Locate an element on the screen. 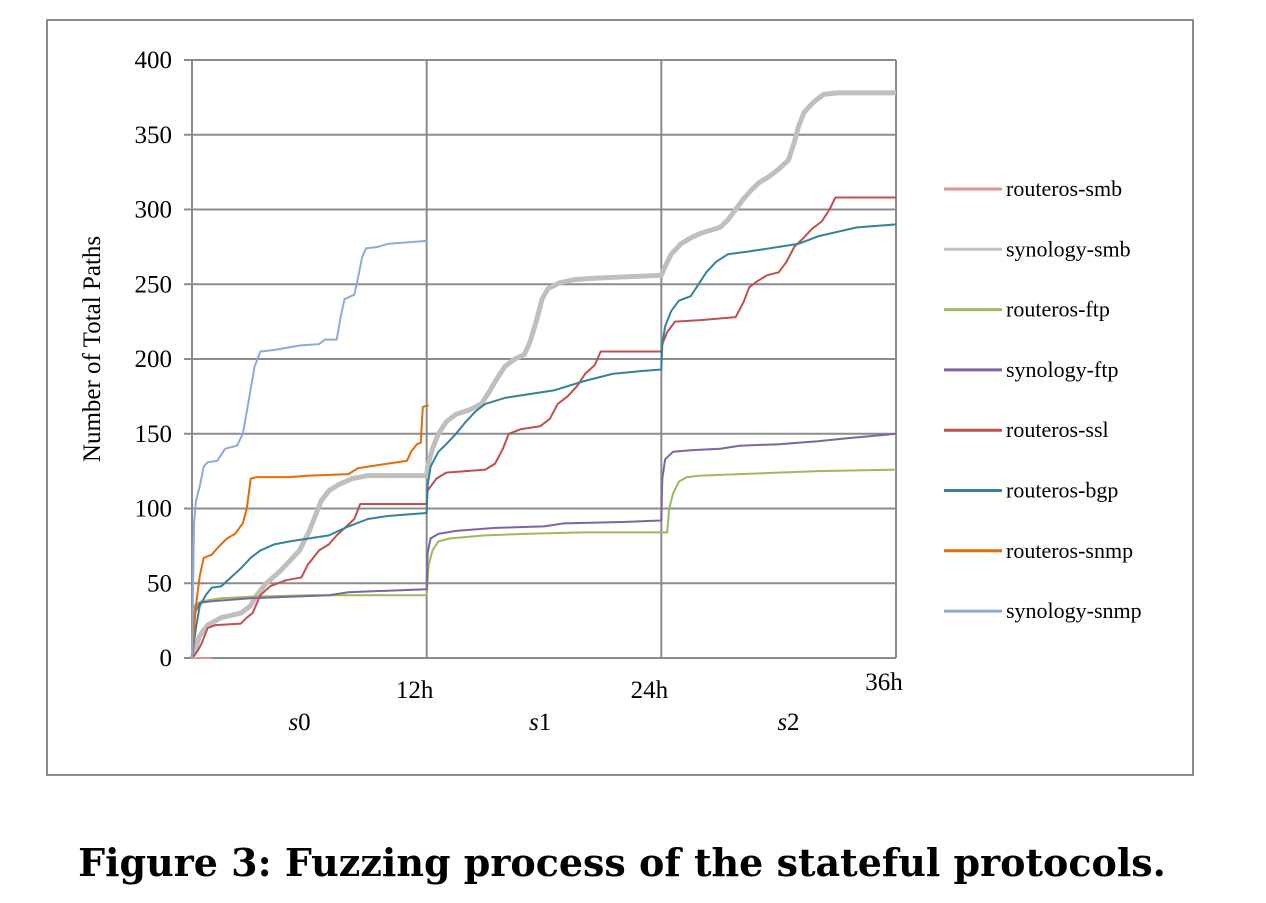  y-tick-label-7: 350 is located at coordinates (154, 135).